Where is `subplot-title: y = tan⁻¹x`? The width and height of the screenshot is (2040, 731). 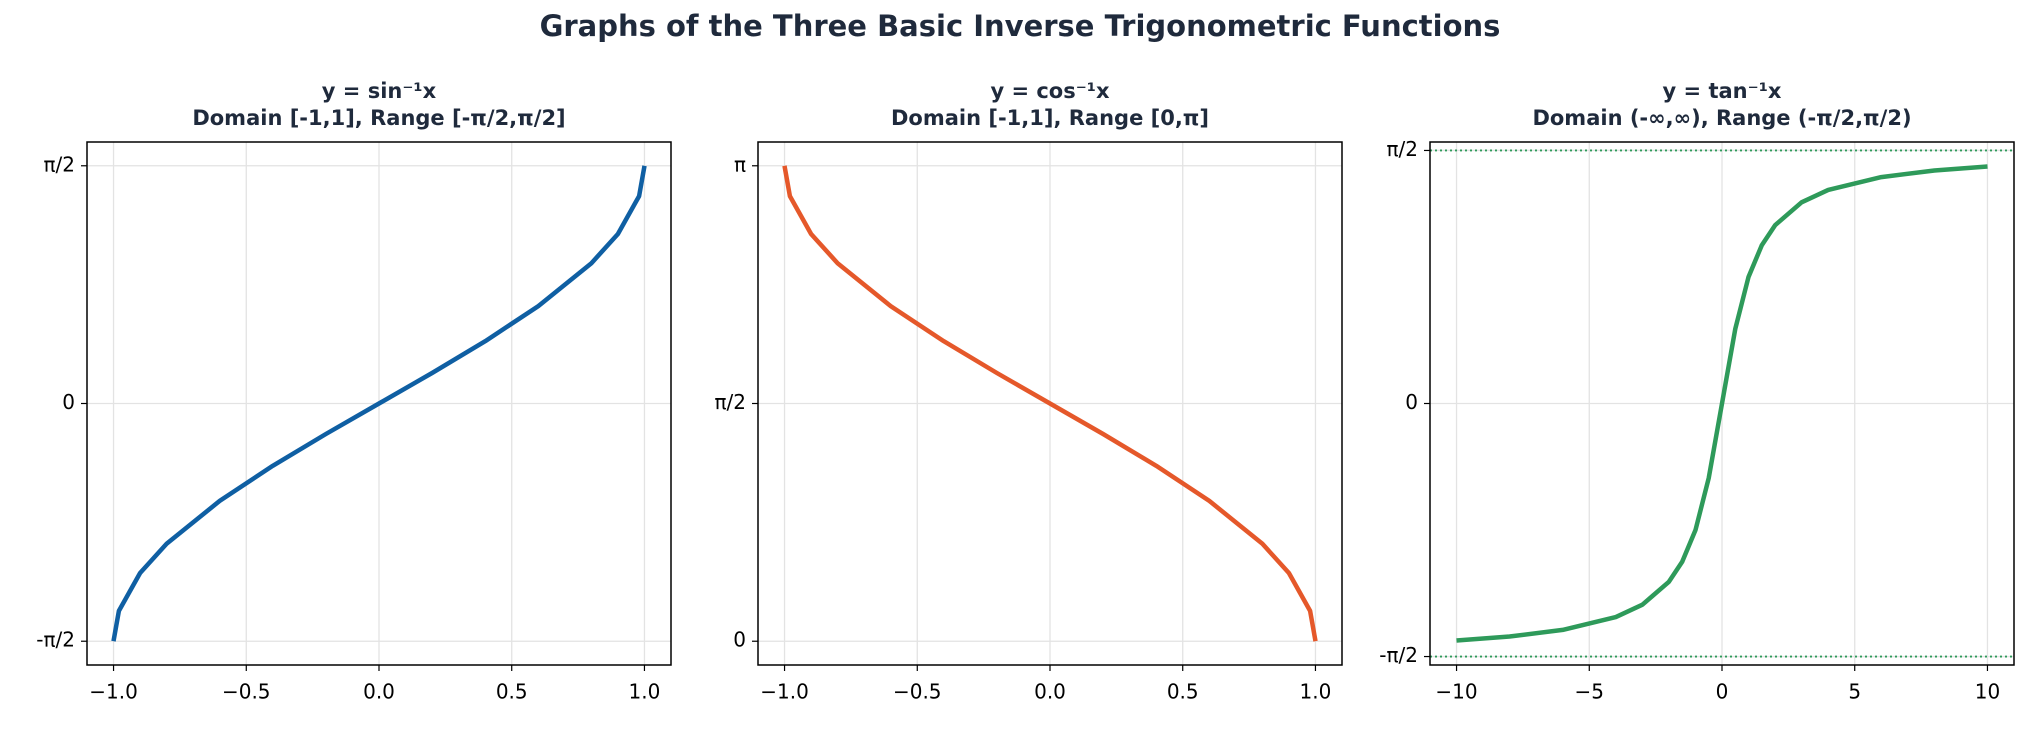
subplot-title: y = tan⁻¹x is located at coordinates (1722, 91).